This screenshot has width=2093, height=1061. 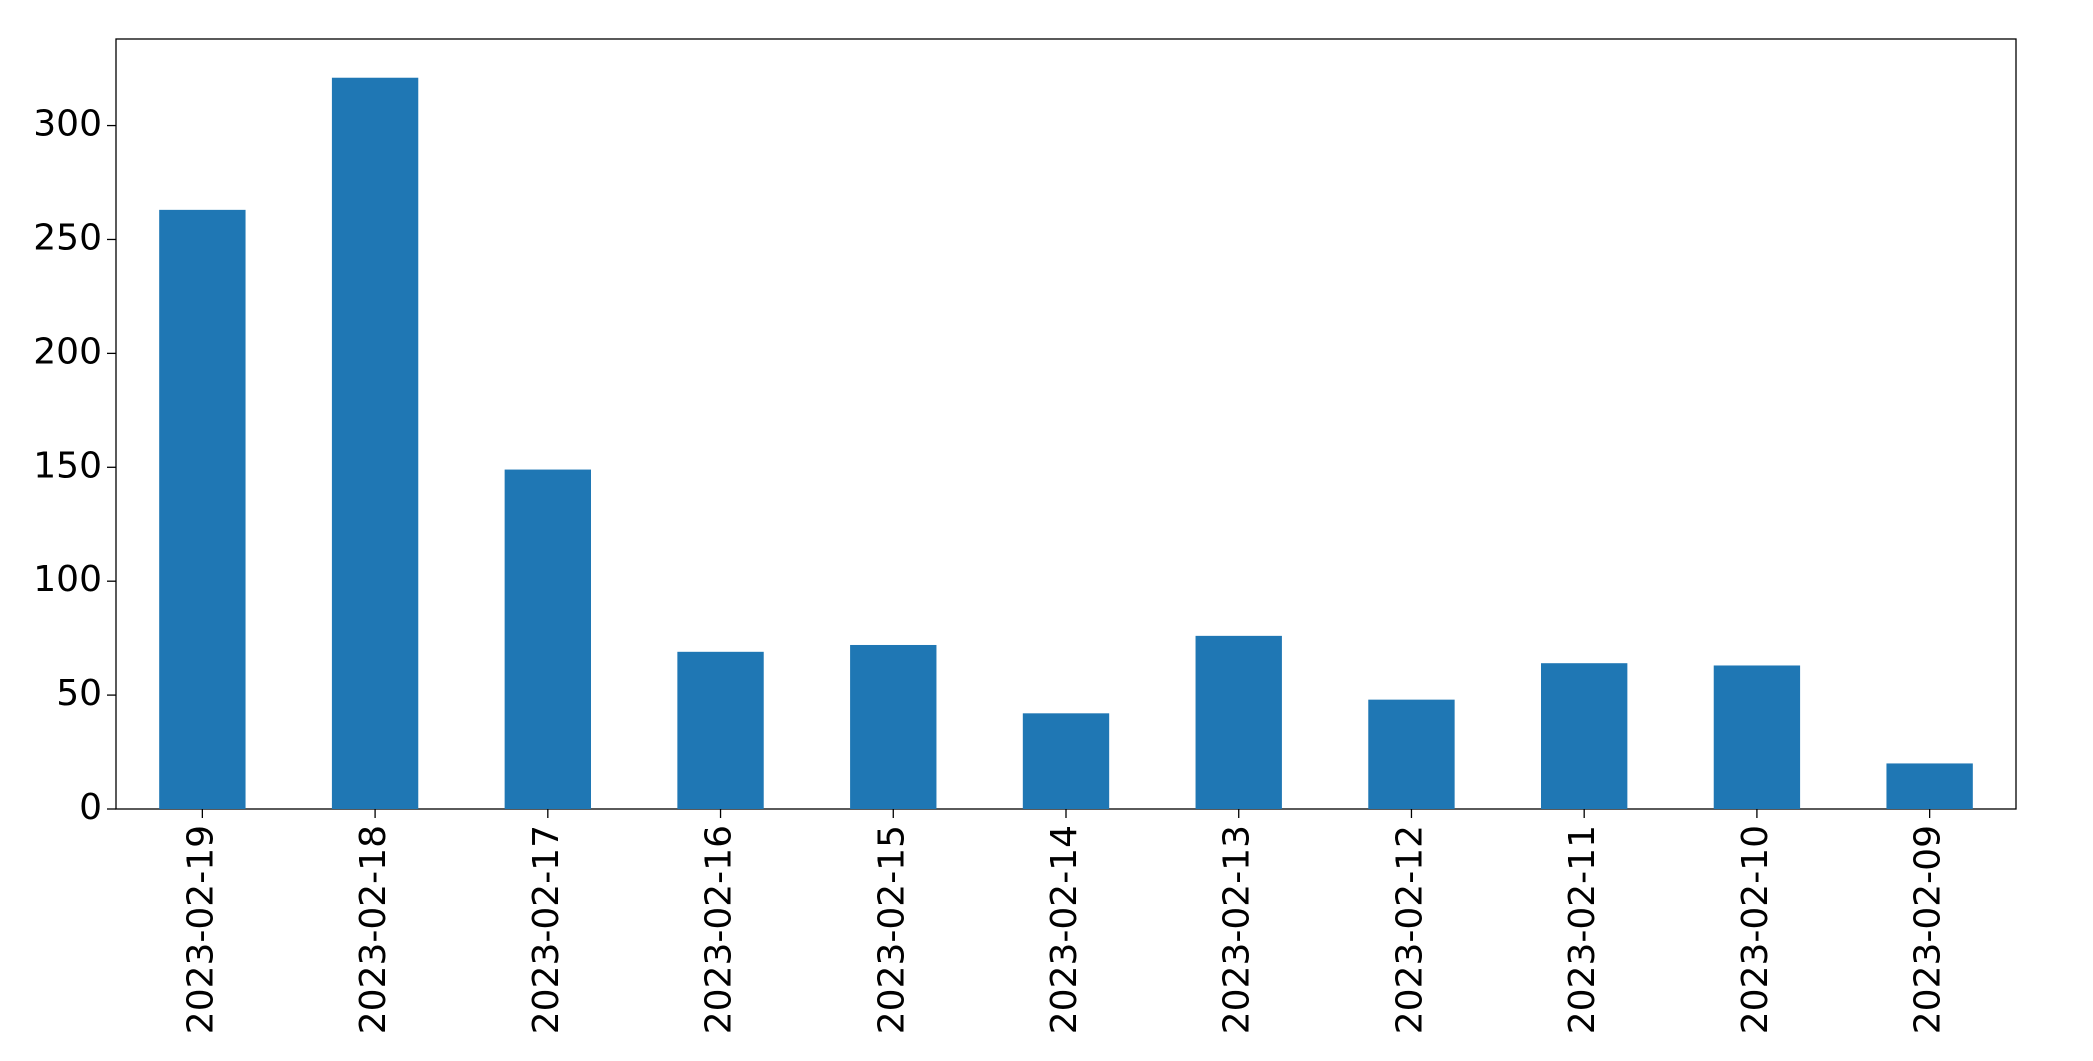 I want to click on x-tick-label: 2023-02-10, so click(x=1755, y=929).